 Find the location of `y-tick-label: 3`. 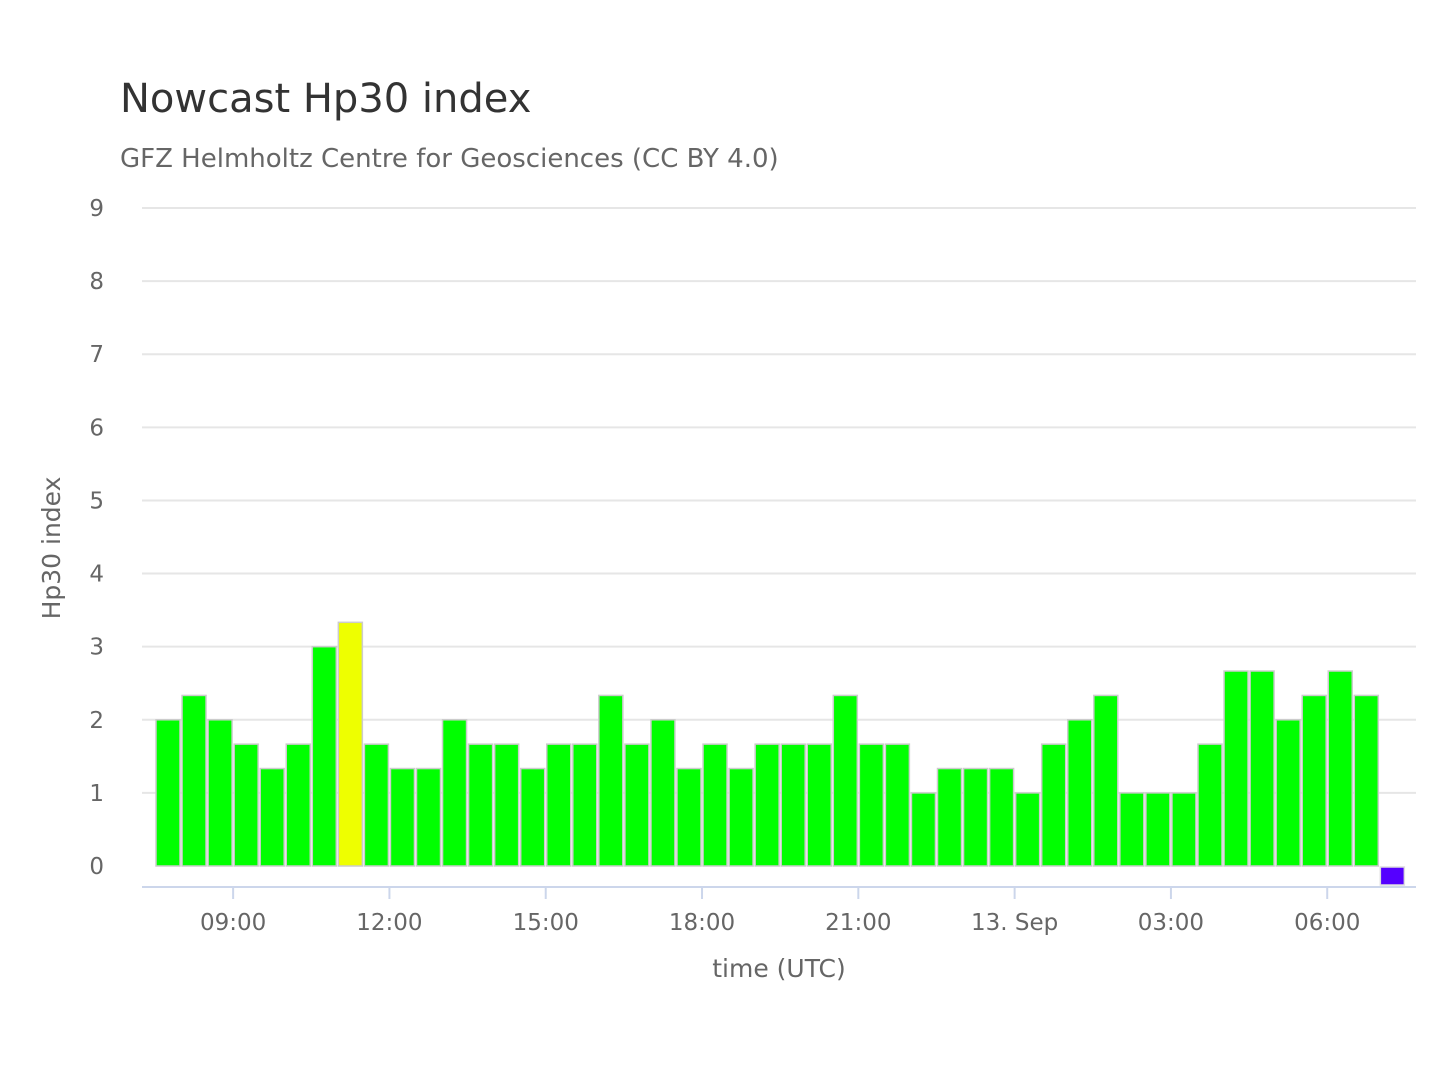

y-tick-label: 3 is located at coordinates (96, 648).